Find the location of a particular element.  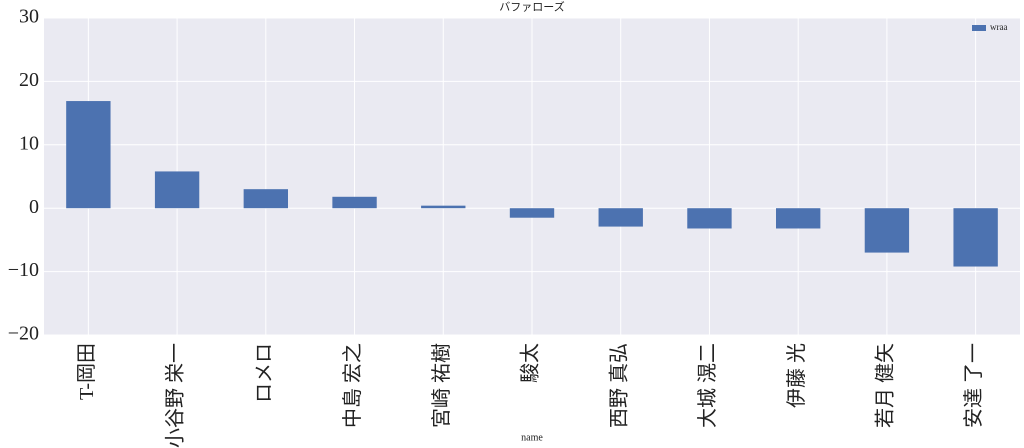

y-tick-label: −10 is located at coordinates (23, 270).